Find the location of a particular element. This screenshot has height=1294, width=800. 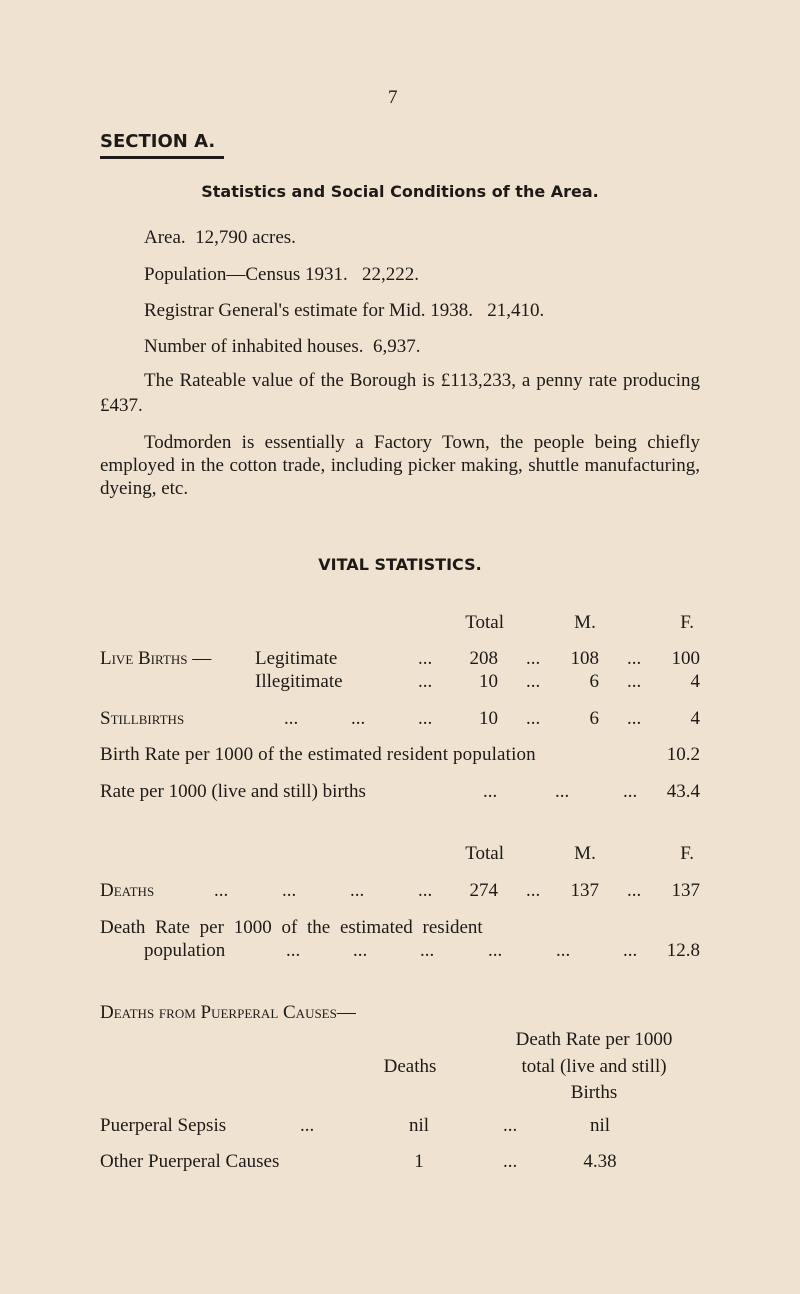

stillbirths-total: 10 is located at coordinates (488, 718).